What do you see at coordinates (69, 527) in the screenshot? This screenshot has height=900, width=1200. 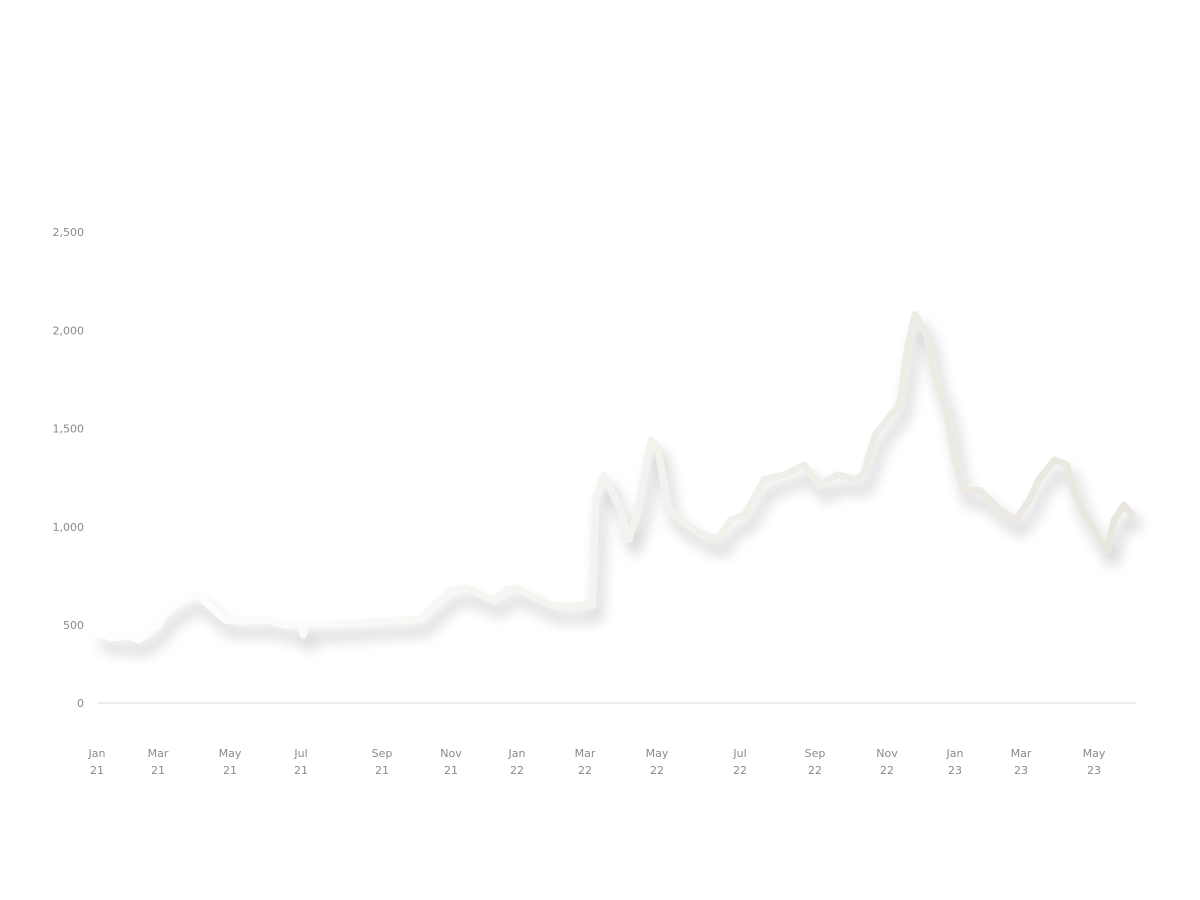 I see `y-tick-label: 1,000` at bounding box center [69, 527].